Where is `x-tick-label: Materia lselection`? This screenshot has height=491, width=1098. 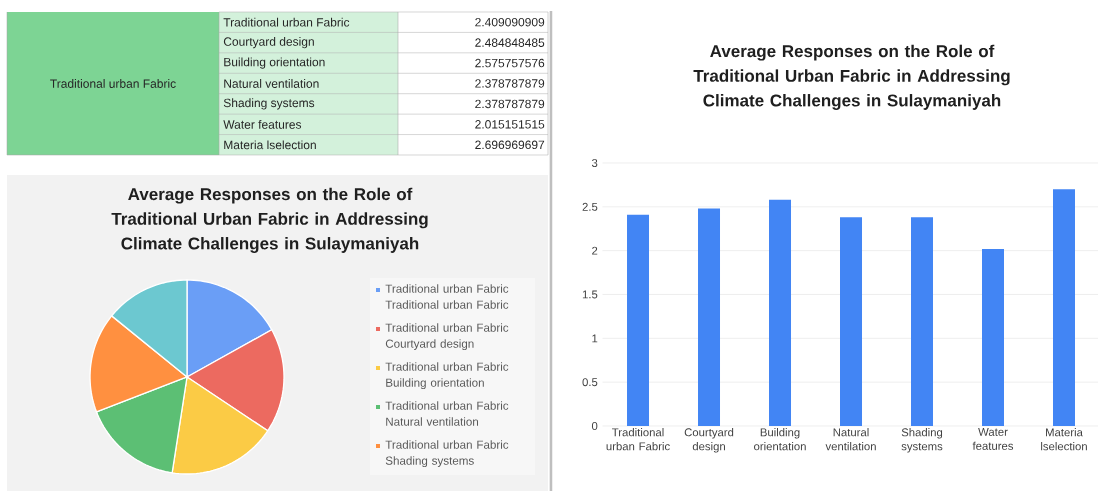
x-tick-label: Materia lselection is located at coordinates (1064, 439).